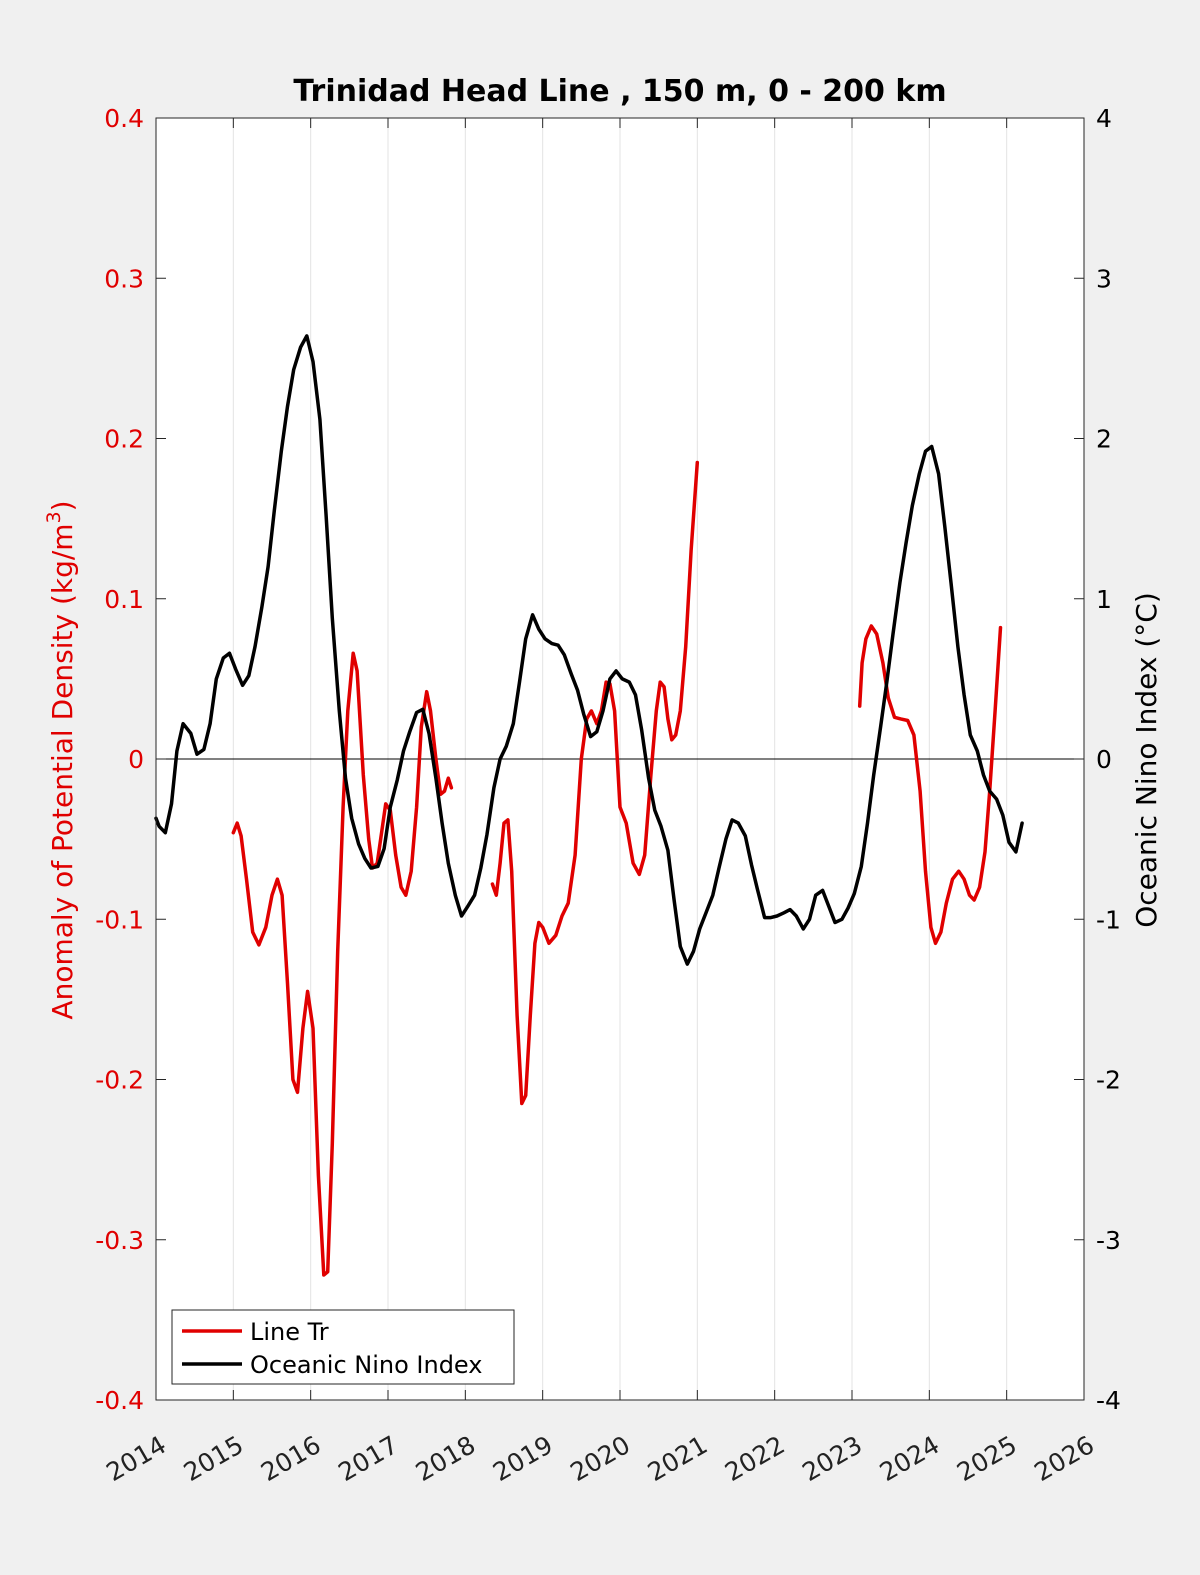  I want to click on y-axis-left-label-close: ), so click(62, 505).